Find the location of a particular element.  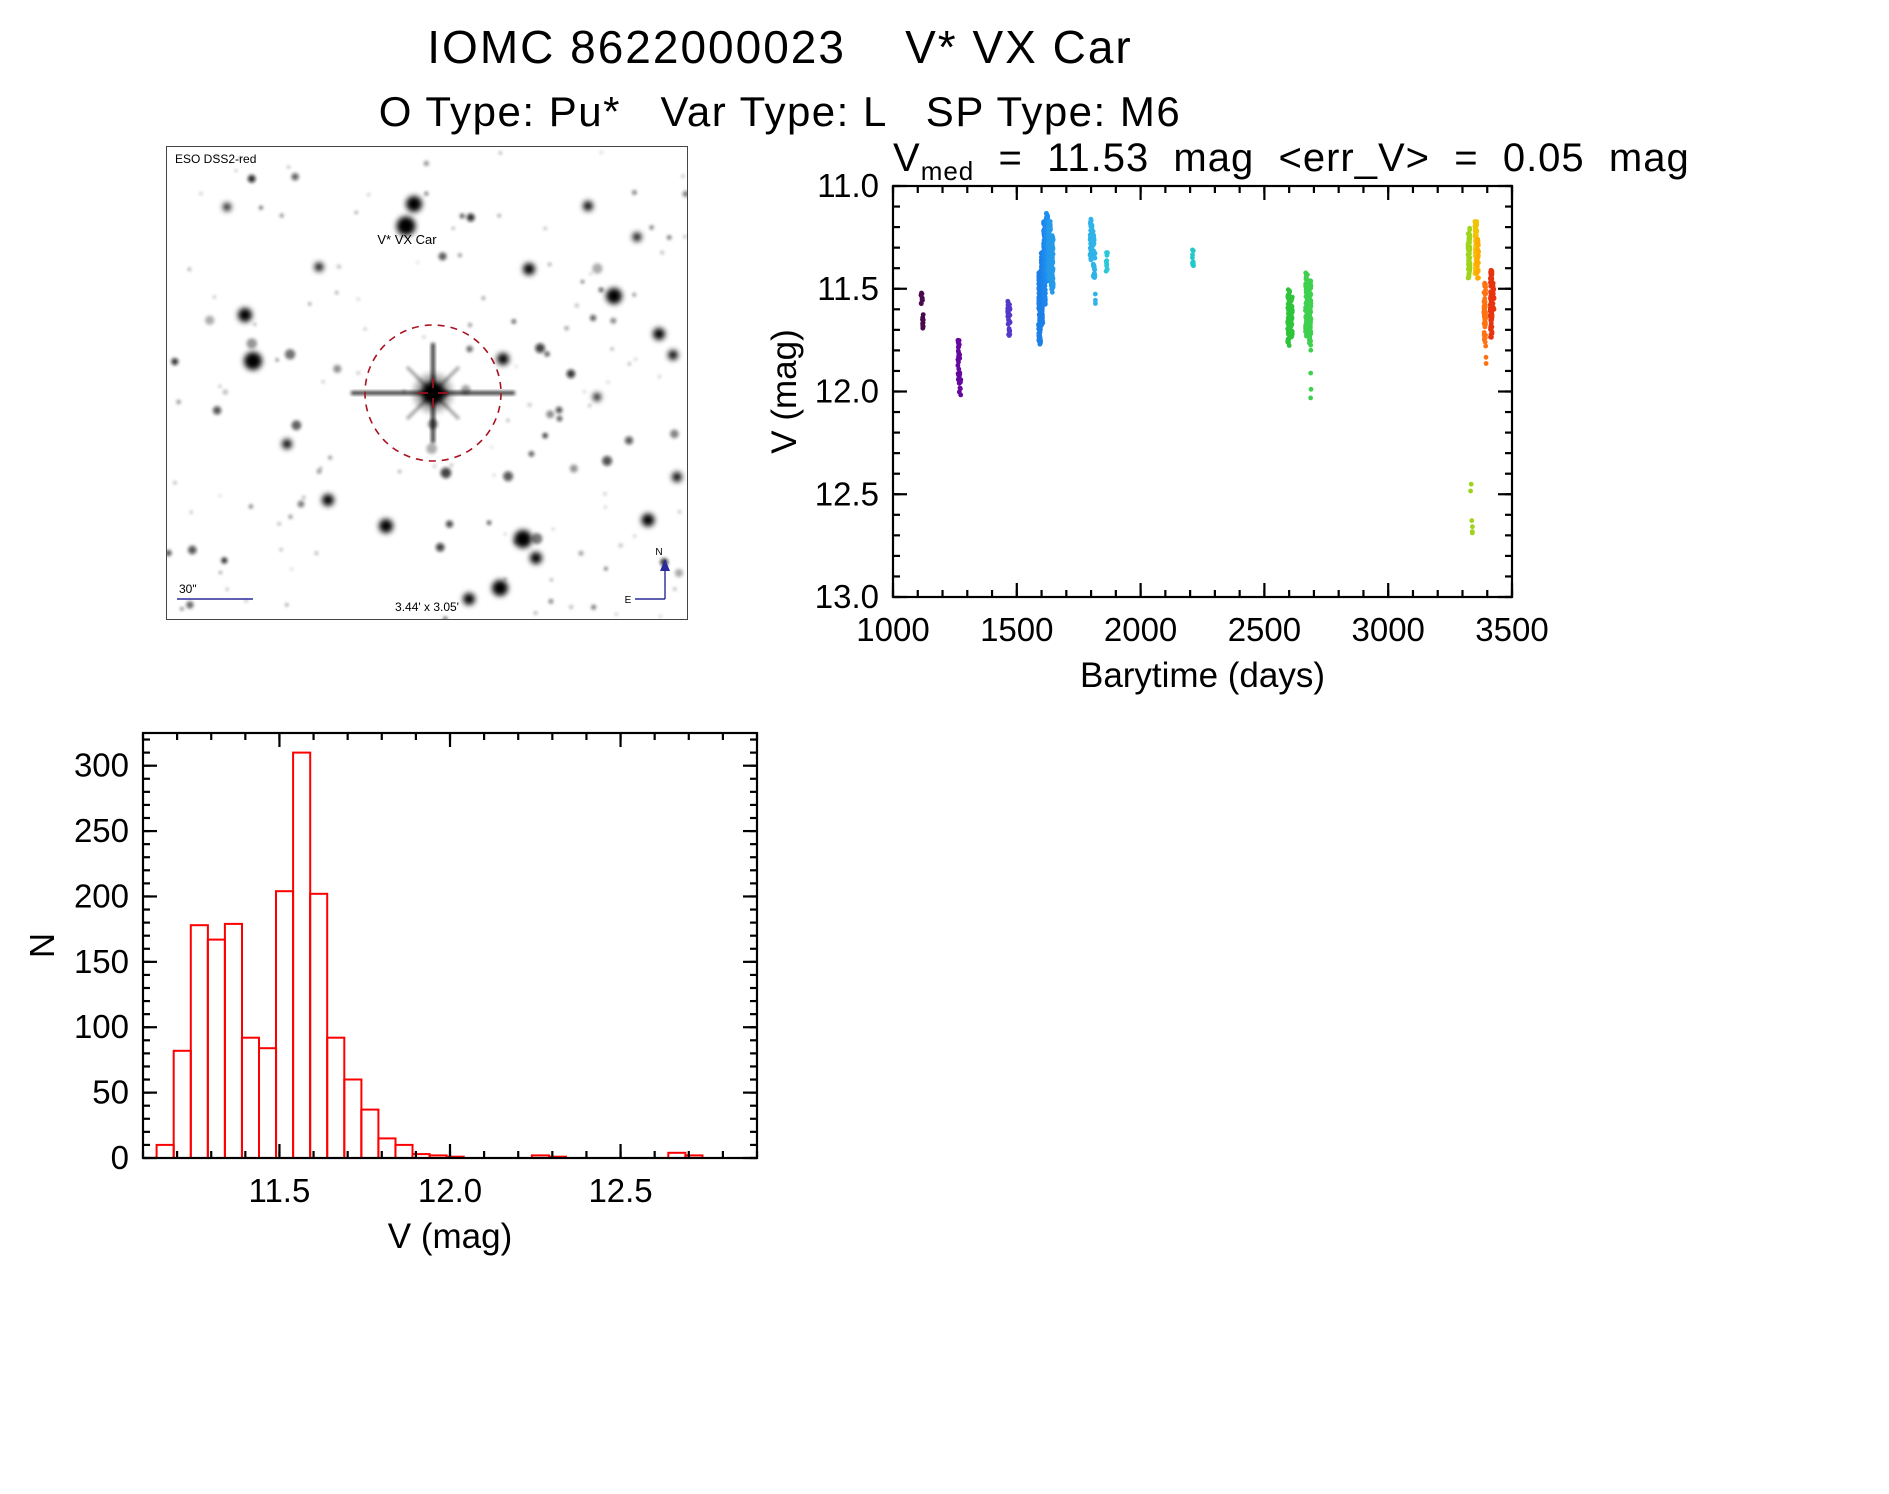

field-size-label: 3.44' x 3.05' is located at coordinates (427, 607).